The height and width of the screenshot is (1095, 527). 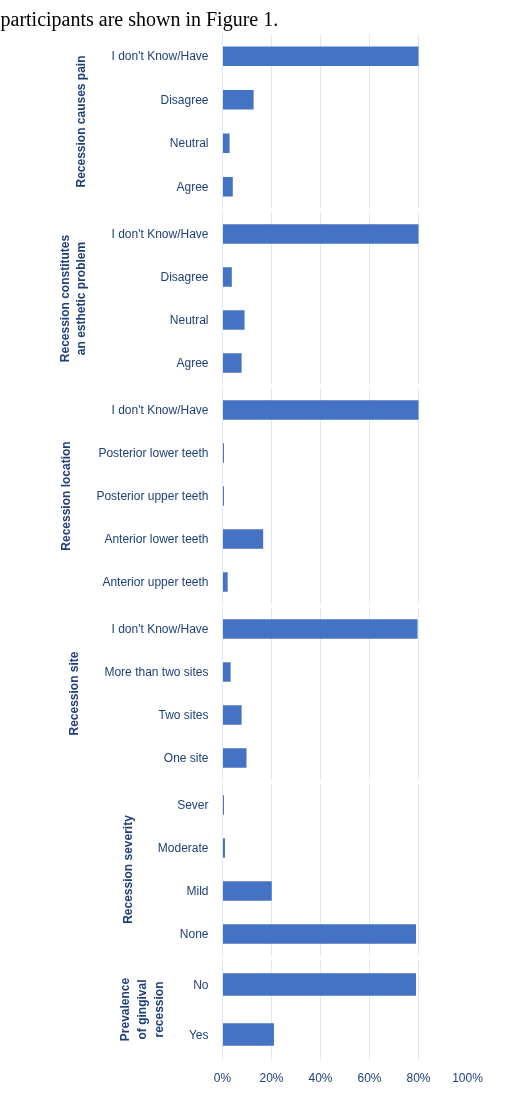 What do you see at coordinates (271, 1077) in the screenshot?
I see `x-tick-label: 20%` at bounding box center [271, 1077].